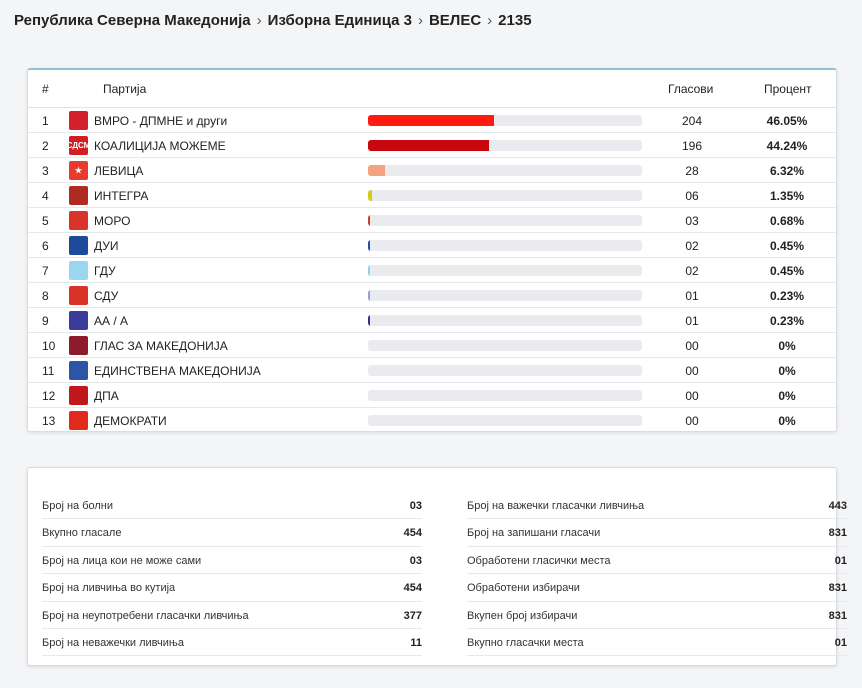 The height and width of the screenshot is (688, 862). I want to click on table-row: 1 ВМРО - ДПМНЕ и други 204 46.05%, so click(432, 120).